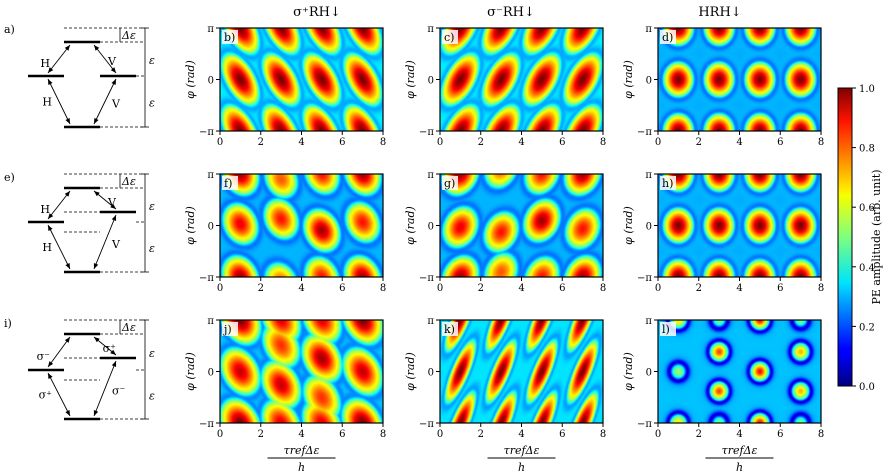 Image resolution: width=889 pixels, height=475 pixels. What do you see at coordinates (8, 323) in the screenshot?
I see `row-label-i: i)` at bounding box center [8, 323].